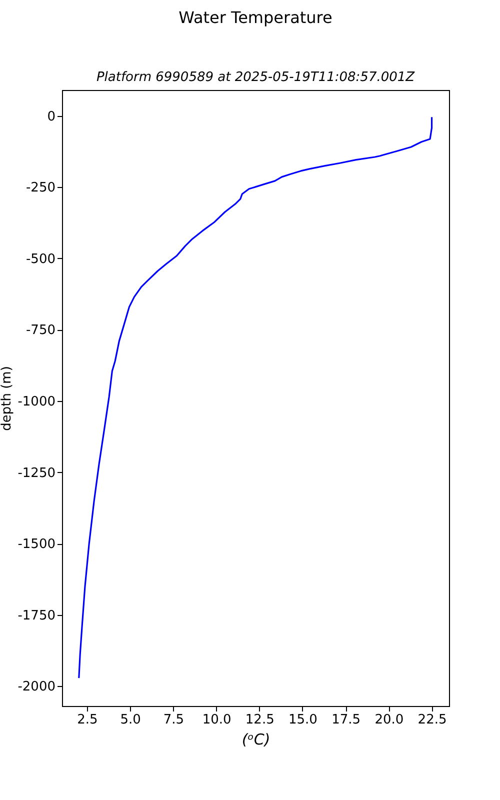  What do you see at coordinates (256, 77) in the screenshot?
I see `chart-subtitle: Platform 6990589 at 2025-05-19T11:08:57.001Z` at bounding box center [256, 77].